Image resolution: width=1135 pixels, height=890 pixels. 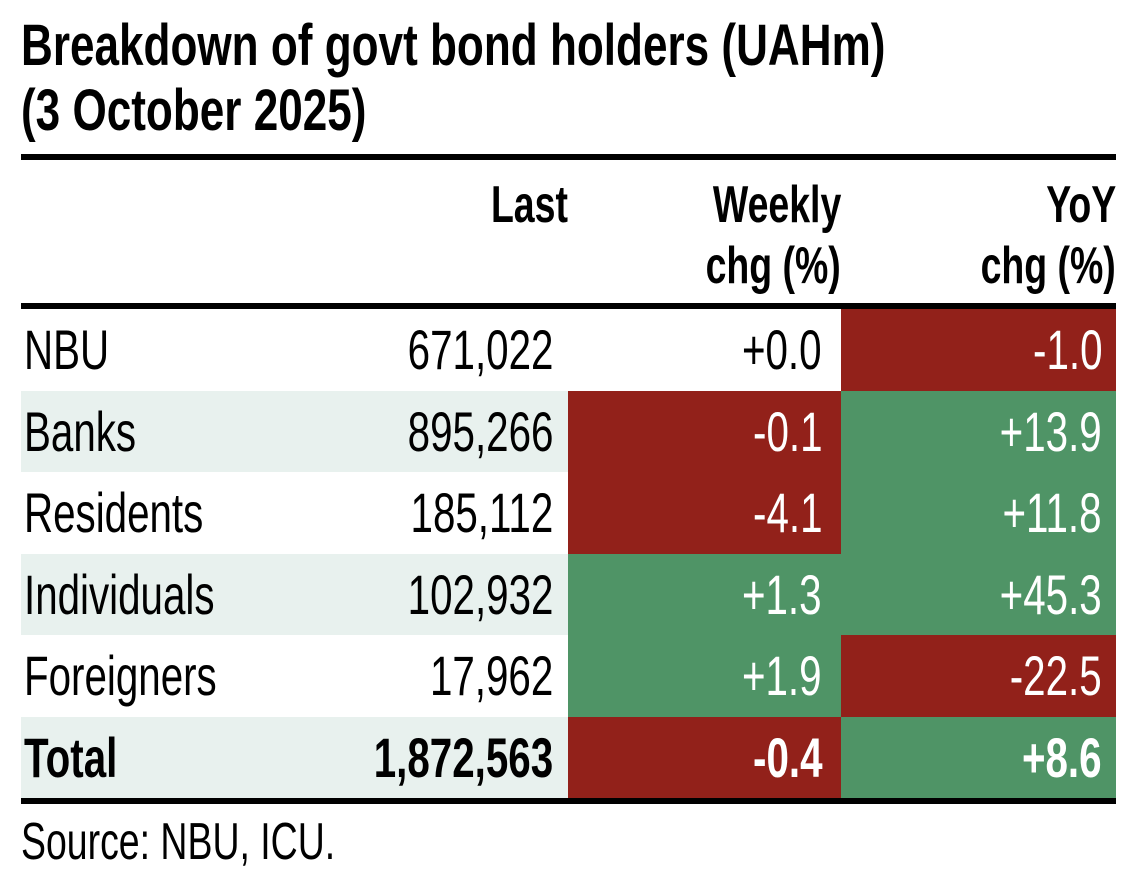 What do you see at coordinates (186, 431) in the screenshot?
I see `holder-label-cell: Banks` at bounding box center [186, 431].